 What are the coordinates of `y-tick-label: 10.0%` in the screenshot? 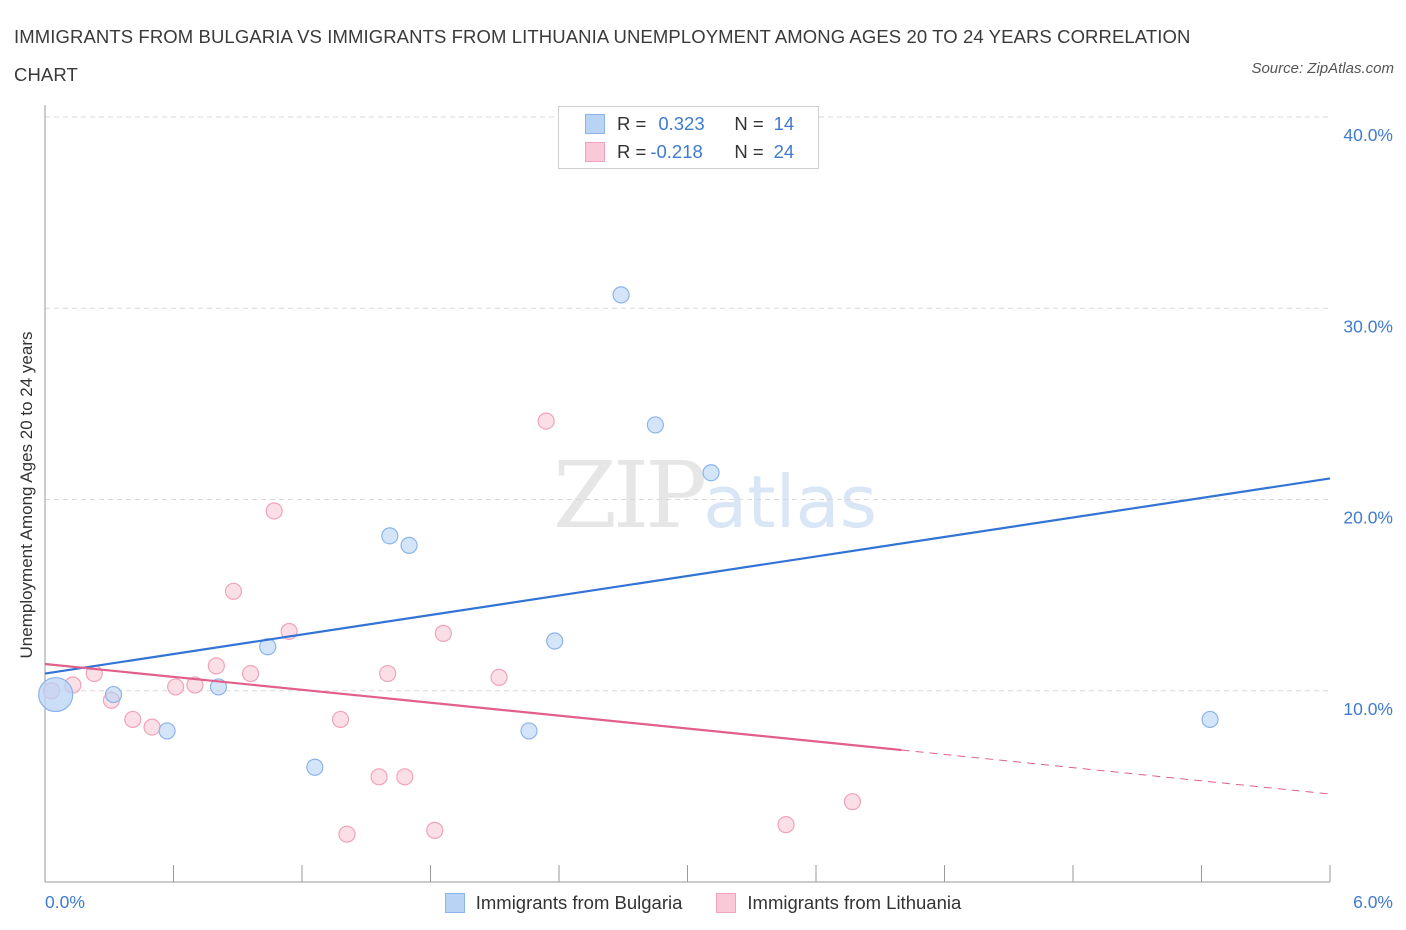 It's located at (1368, 709).